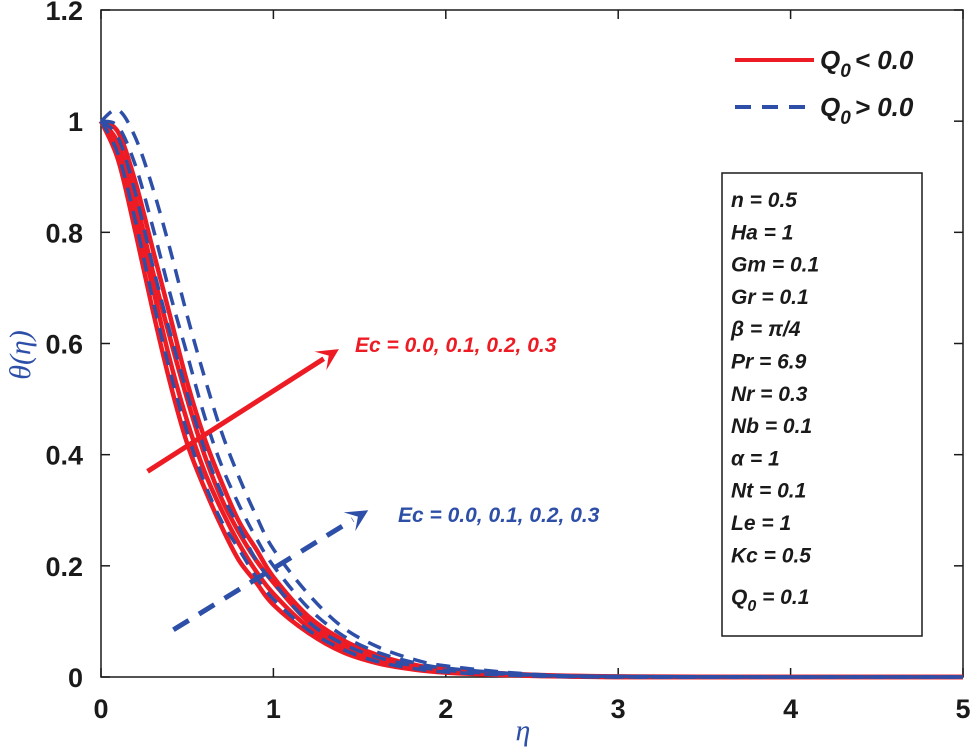 Image resolution: width=971 pixels, height=748 pixels. What do you see at coordinates (273, 709) in the screenshot?
I see `x-tick-label: 1` at bounding box center [273, 709].